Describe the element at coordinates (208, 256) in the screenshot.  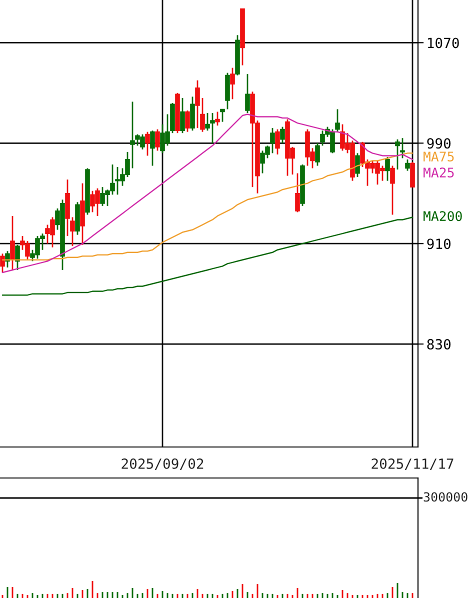
I see `line-series` at that location.